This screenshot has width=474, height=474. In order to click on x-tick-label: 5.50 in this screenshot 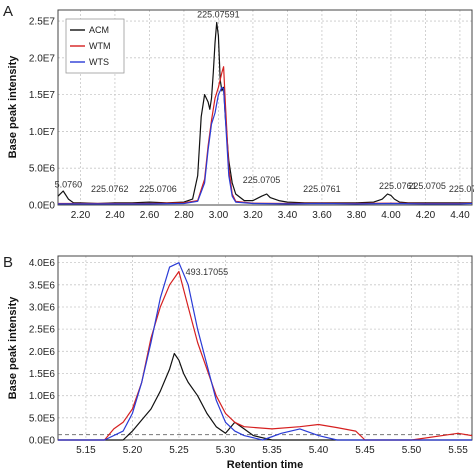, I will do `click(412, 450)`.